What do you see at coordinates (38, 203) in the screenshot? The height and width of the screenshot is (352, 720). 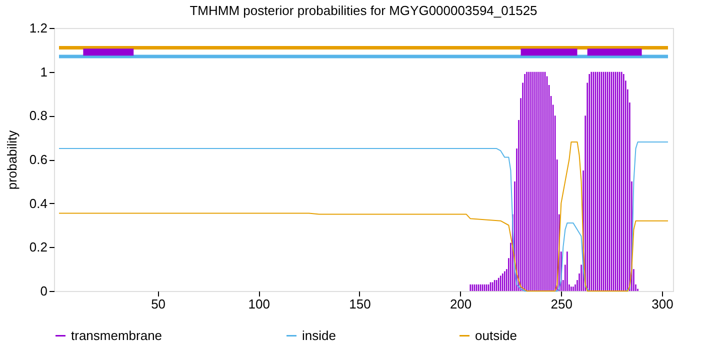 I see `y-tick-label: 0.4` at bounding box center [38, 203].